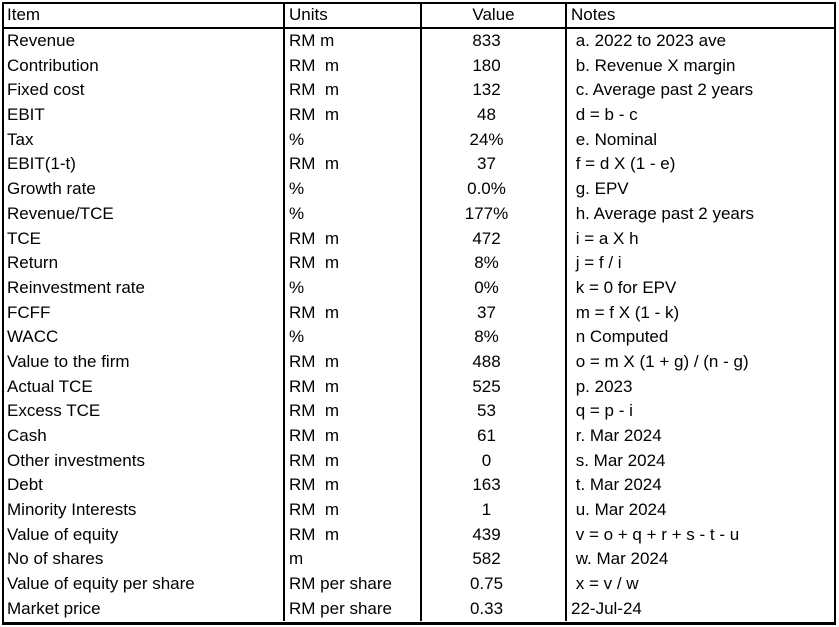  What do you see at coordinates (494, 189) in the screenshot?
I see `table-cell-value: 0.0%` at bounding box center [494, 189].